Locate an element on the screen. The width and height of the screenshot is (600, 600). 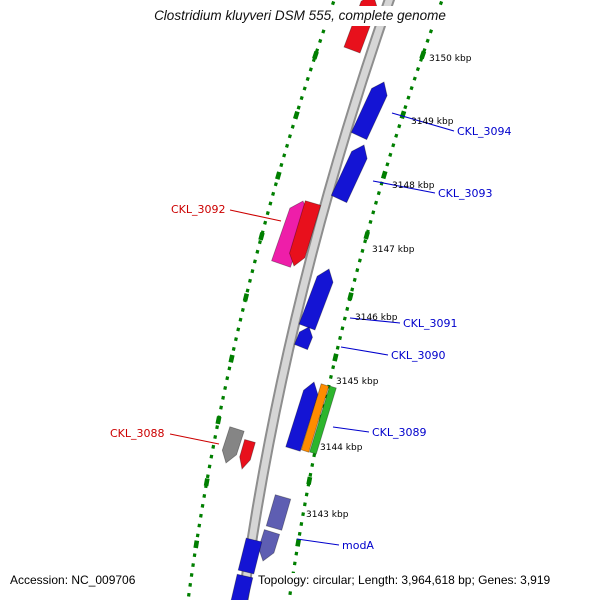
gene-label-CKL_3092: CKL_3092 is located at coordinates (198, 209).